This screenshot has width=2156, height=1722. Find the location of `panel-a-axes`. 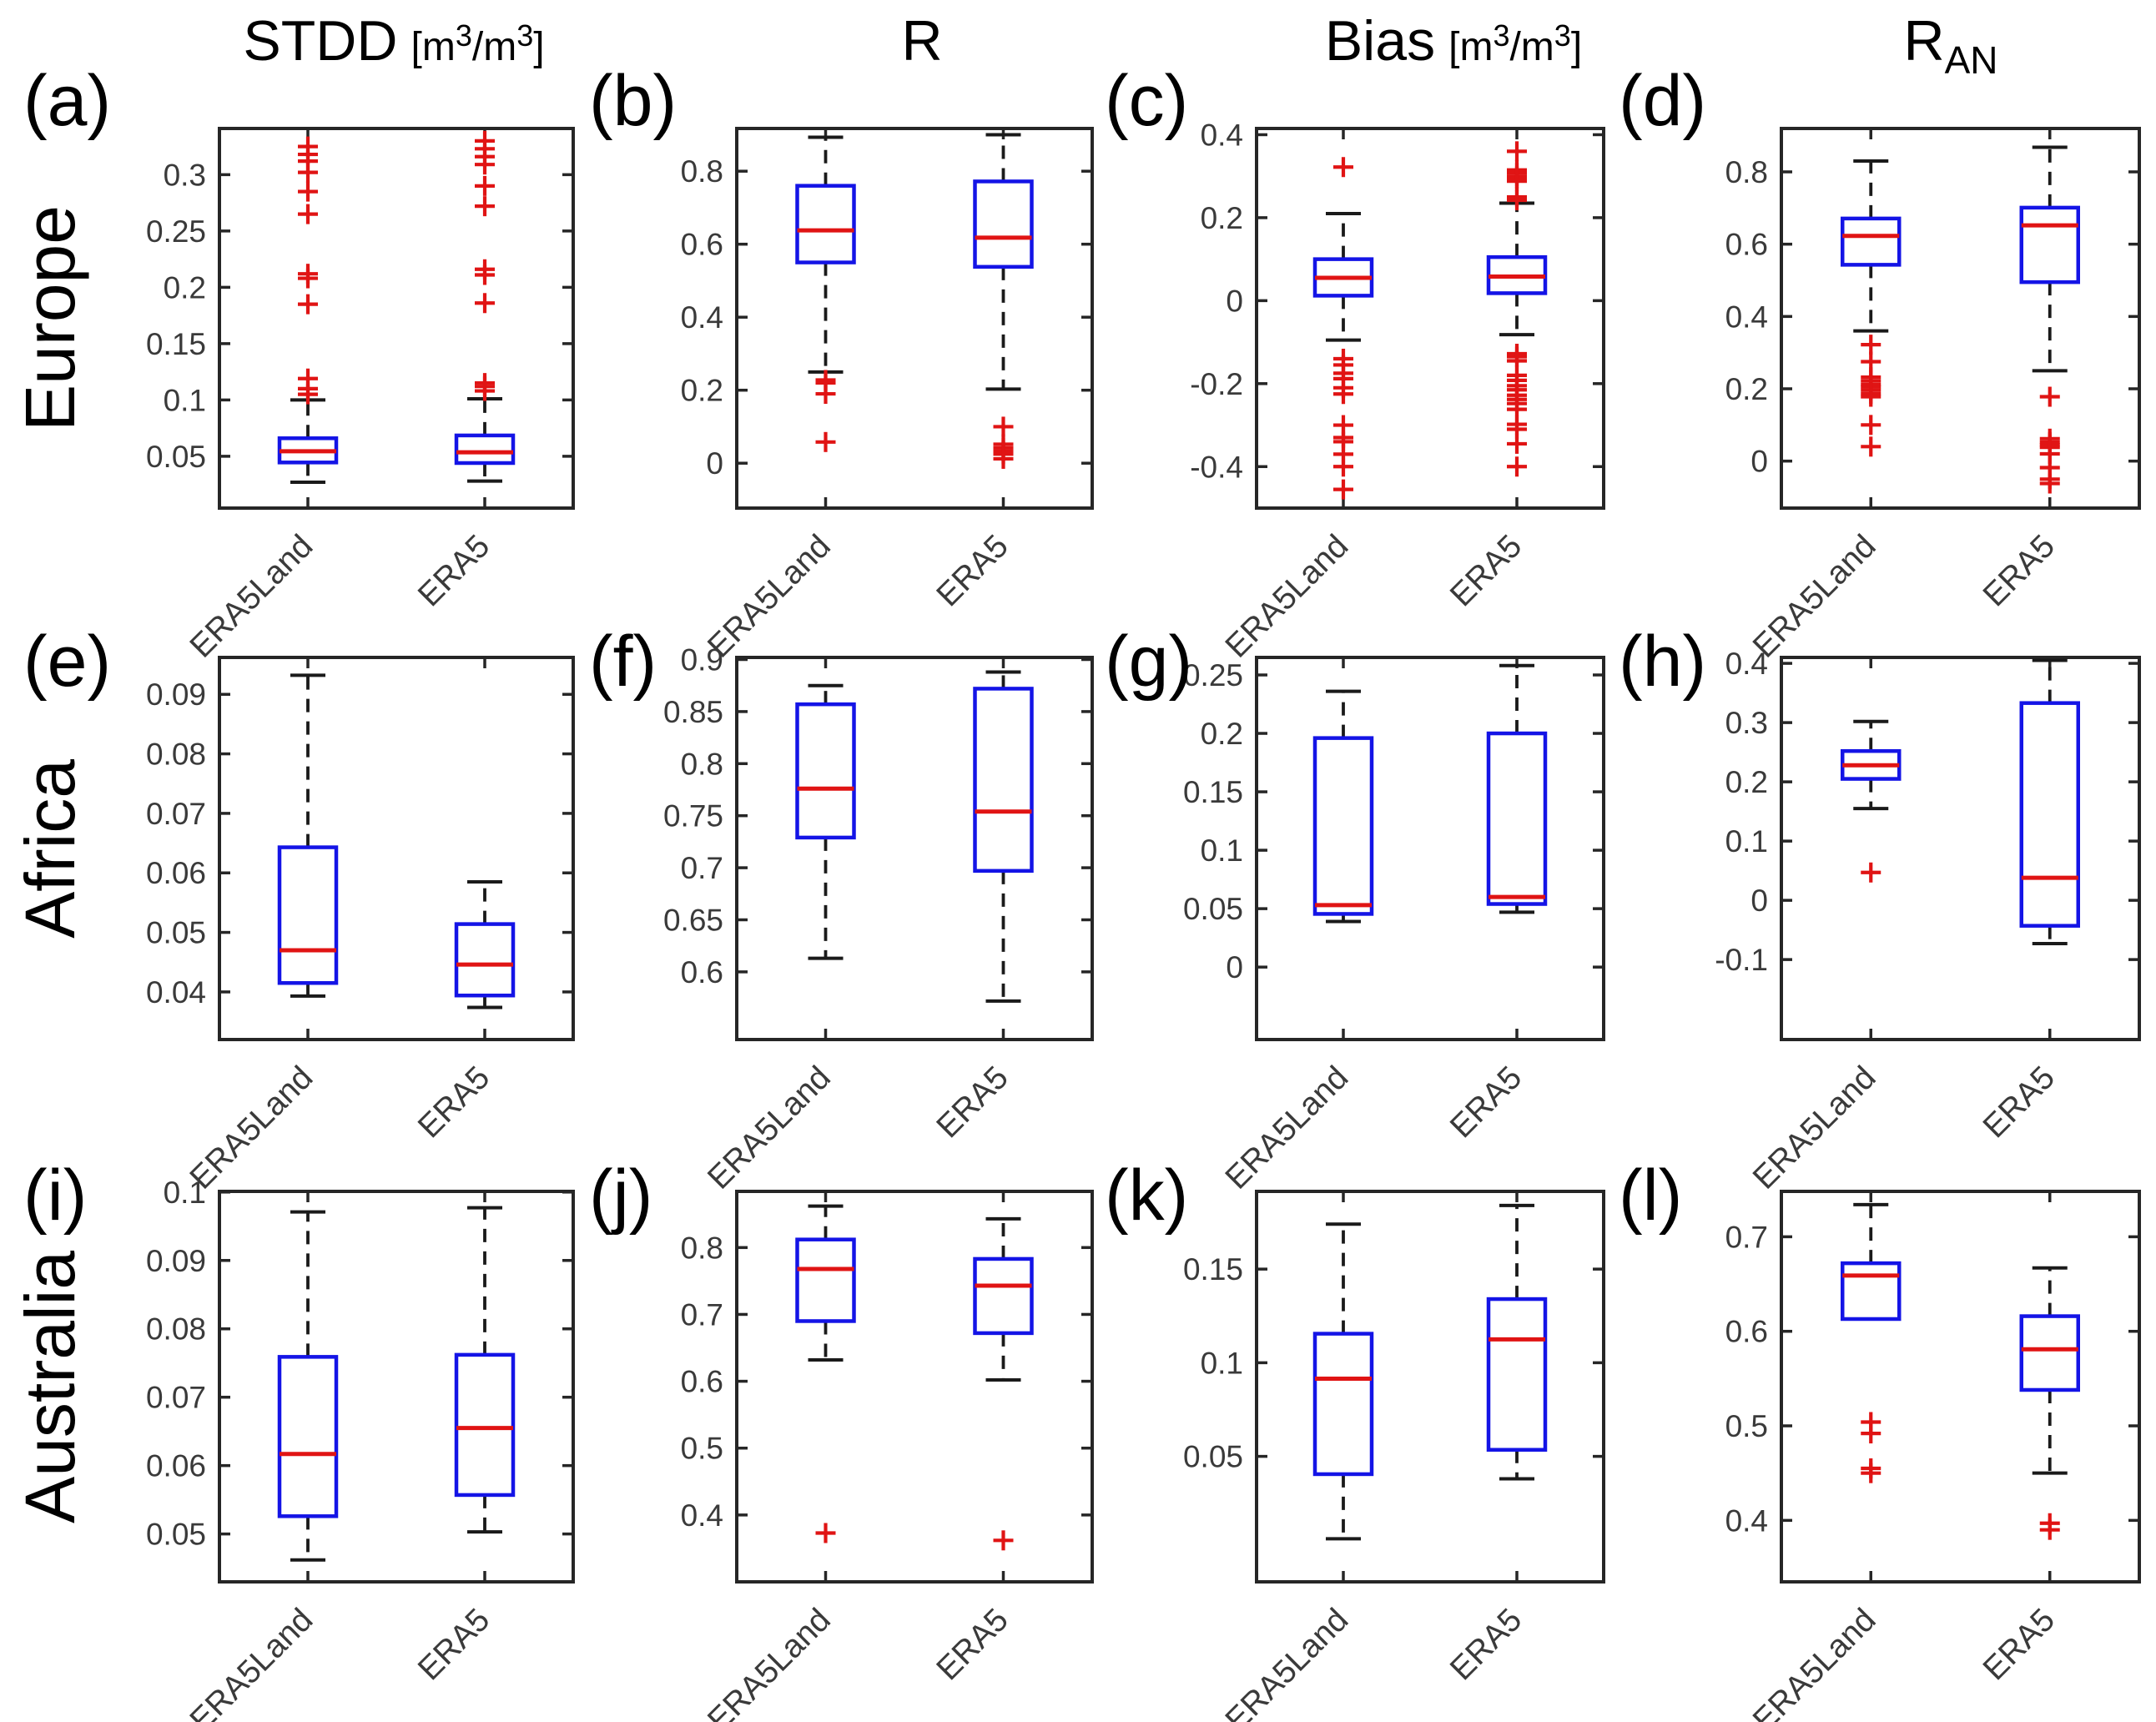

panel-a-axes is located at coordinates (396, 318).